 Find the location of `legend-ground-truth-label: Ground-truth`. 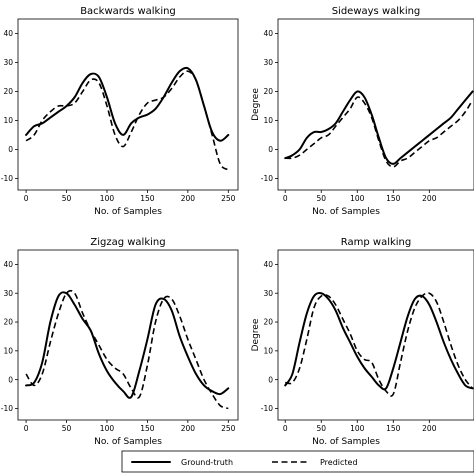

legend-ground-truth-label: Ground-truth is located at coordinates (207, 462).